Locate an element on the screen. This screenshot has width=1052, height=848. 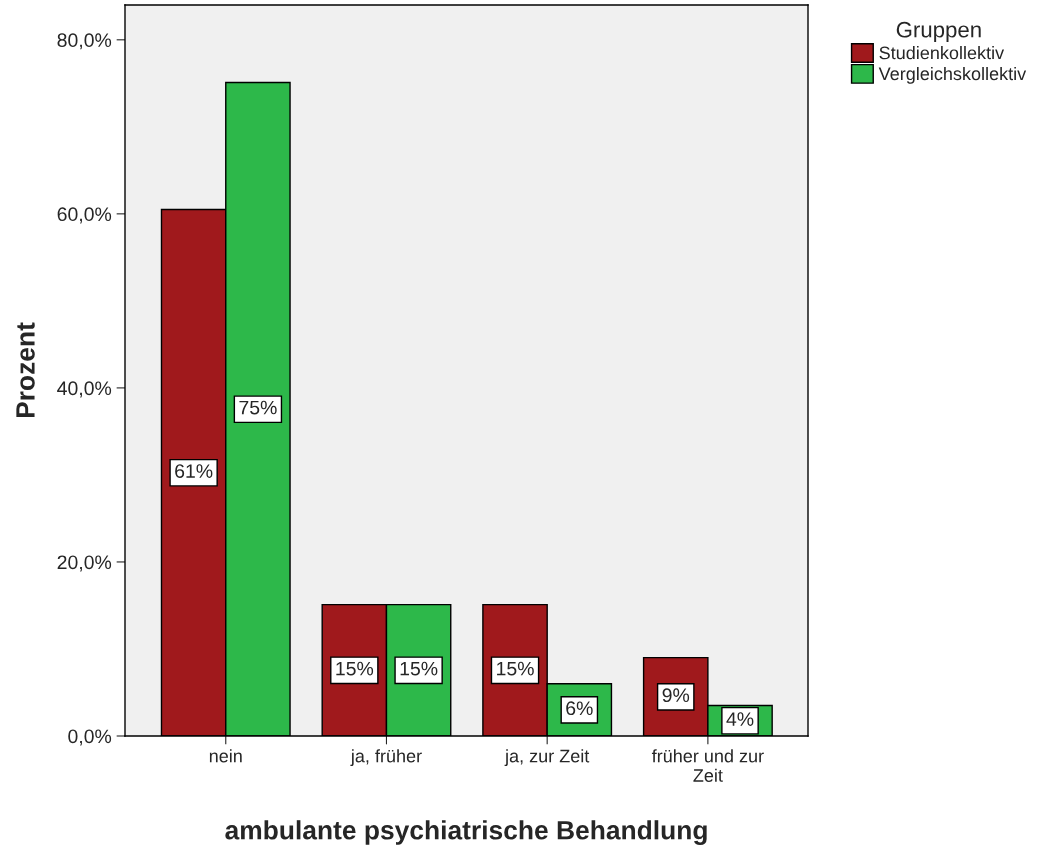
y-tick-label: 40,0% is located at coordinates (84, 389).